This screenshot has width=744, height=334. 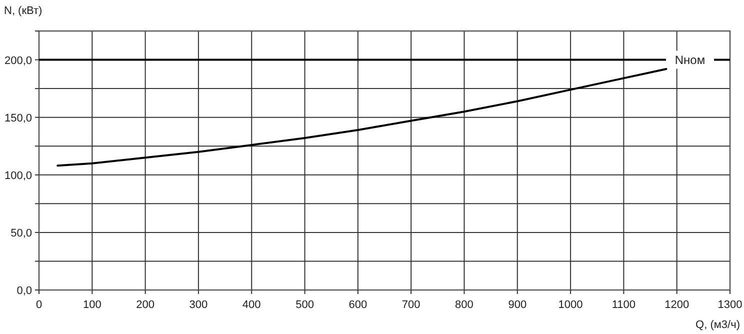 What do you see at coordinates (690, 59) in the screenshot?
I see `ref-line-label: Nном` at bounding box center [690, 59].